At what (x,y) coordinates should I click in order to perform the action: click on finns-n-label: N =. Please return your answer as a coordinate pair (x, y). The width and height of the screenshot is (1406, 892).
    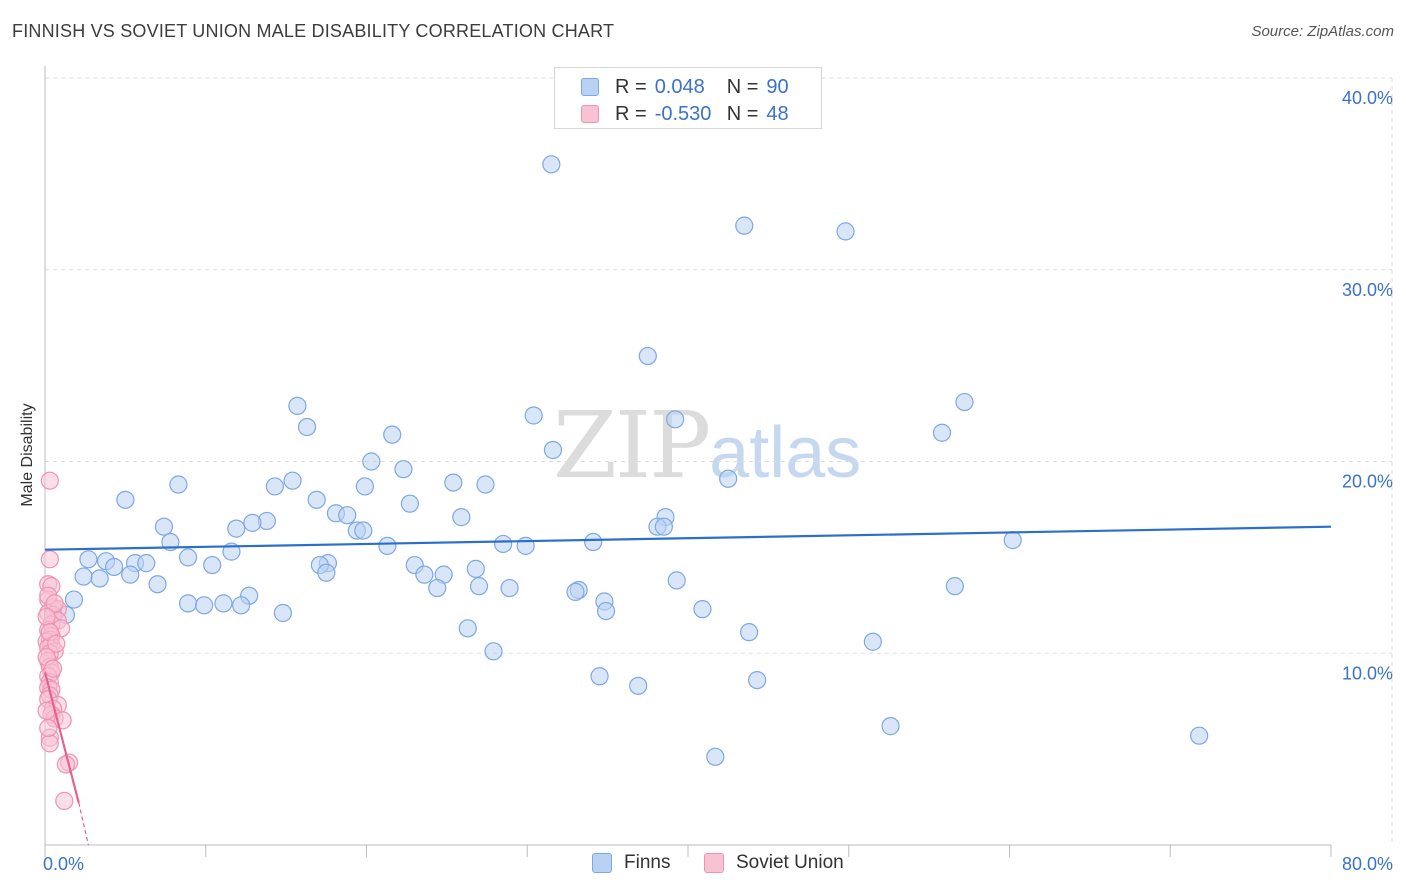
    Looking at the image, I should click on (742, 86).